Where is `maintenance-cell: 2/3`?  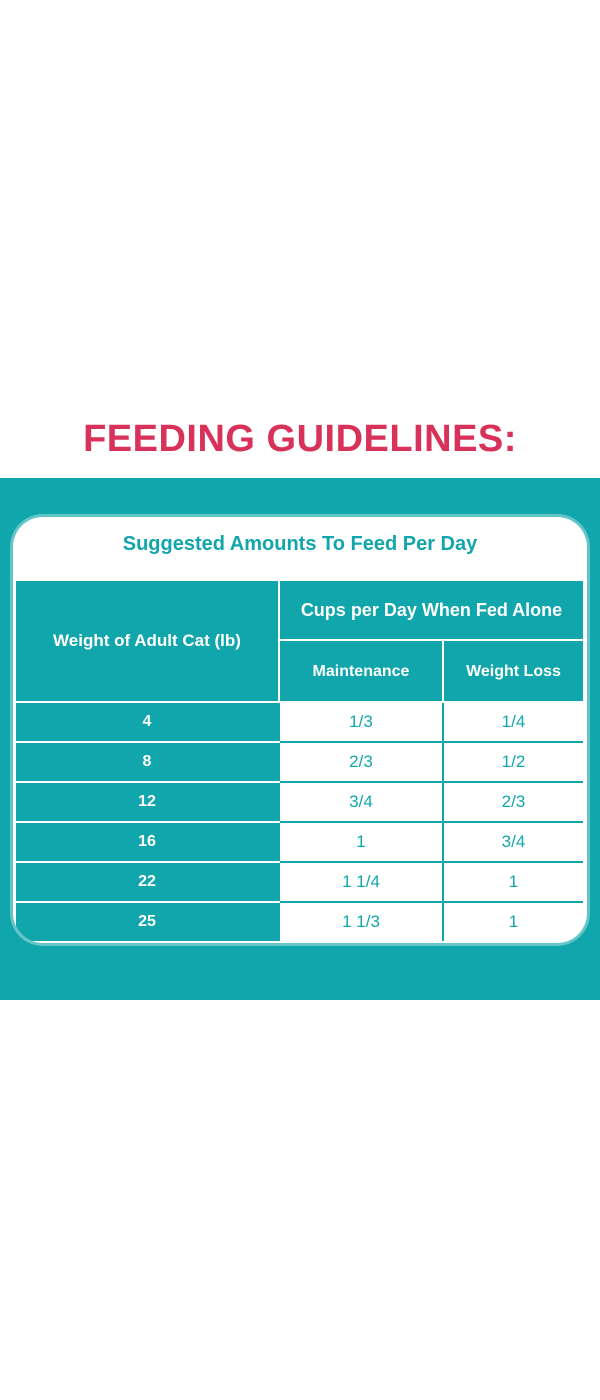
maintenance-cell: 2/3 is located at coordinates (361, 762).